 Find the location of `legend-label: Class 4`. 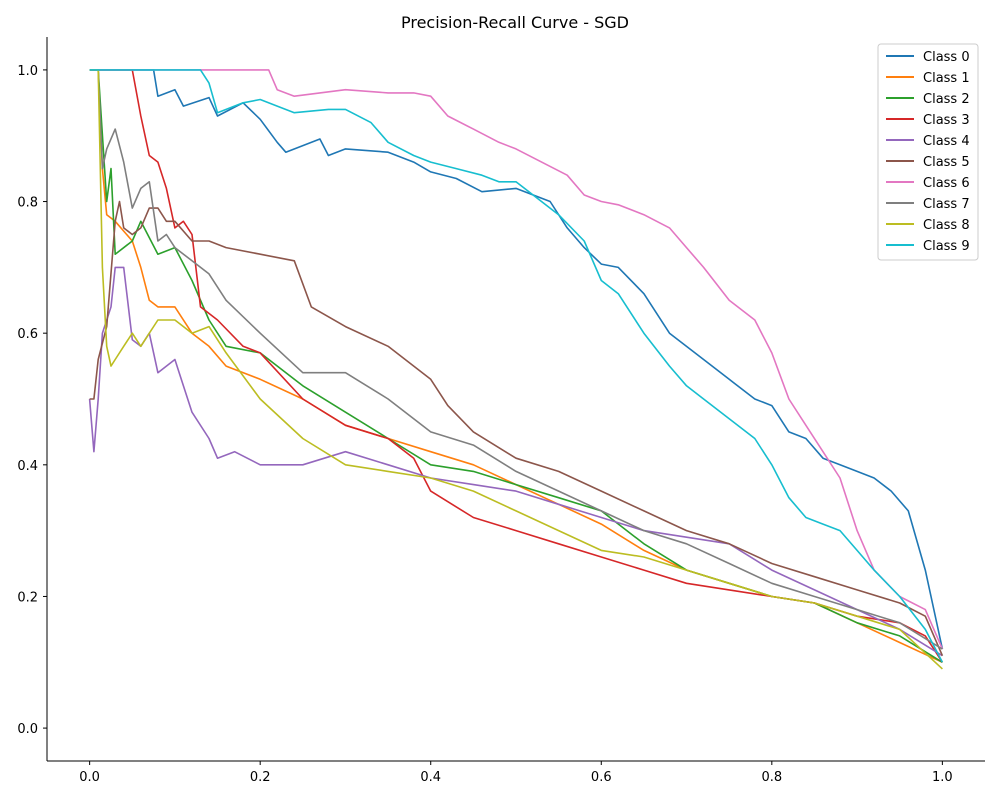

legend-label: Class 4 is located at coordinates (946, 141).